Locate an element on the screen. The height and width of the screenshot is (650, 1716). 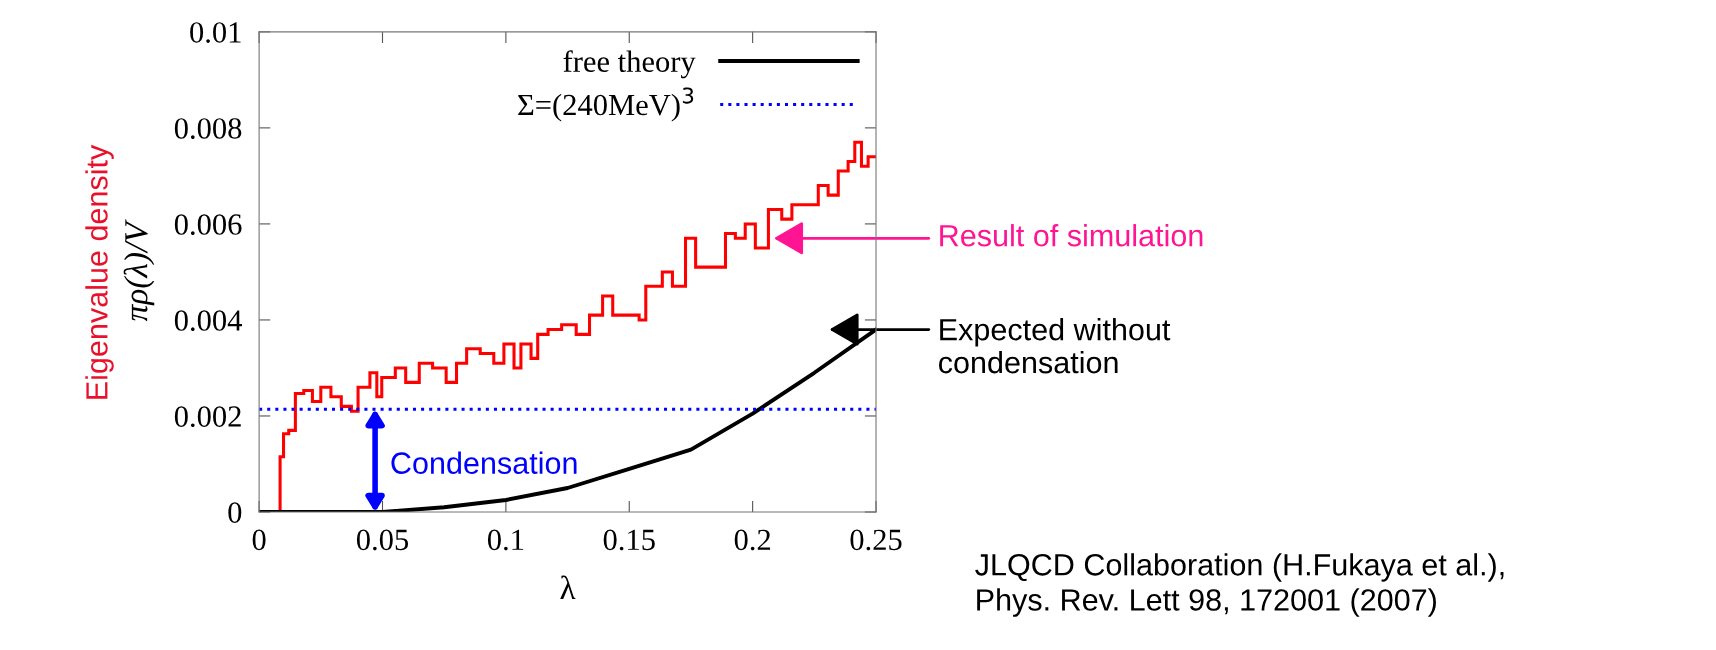
text: Expected without condensation is located at coordinates (1055, 346).